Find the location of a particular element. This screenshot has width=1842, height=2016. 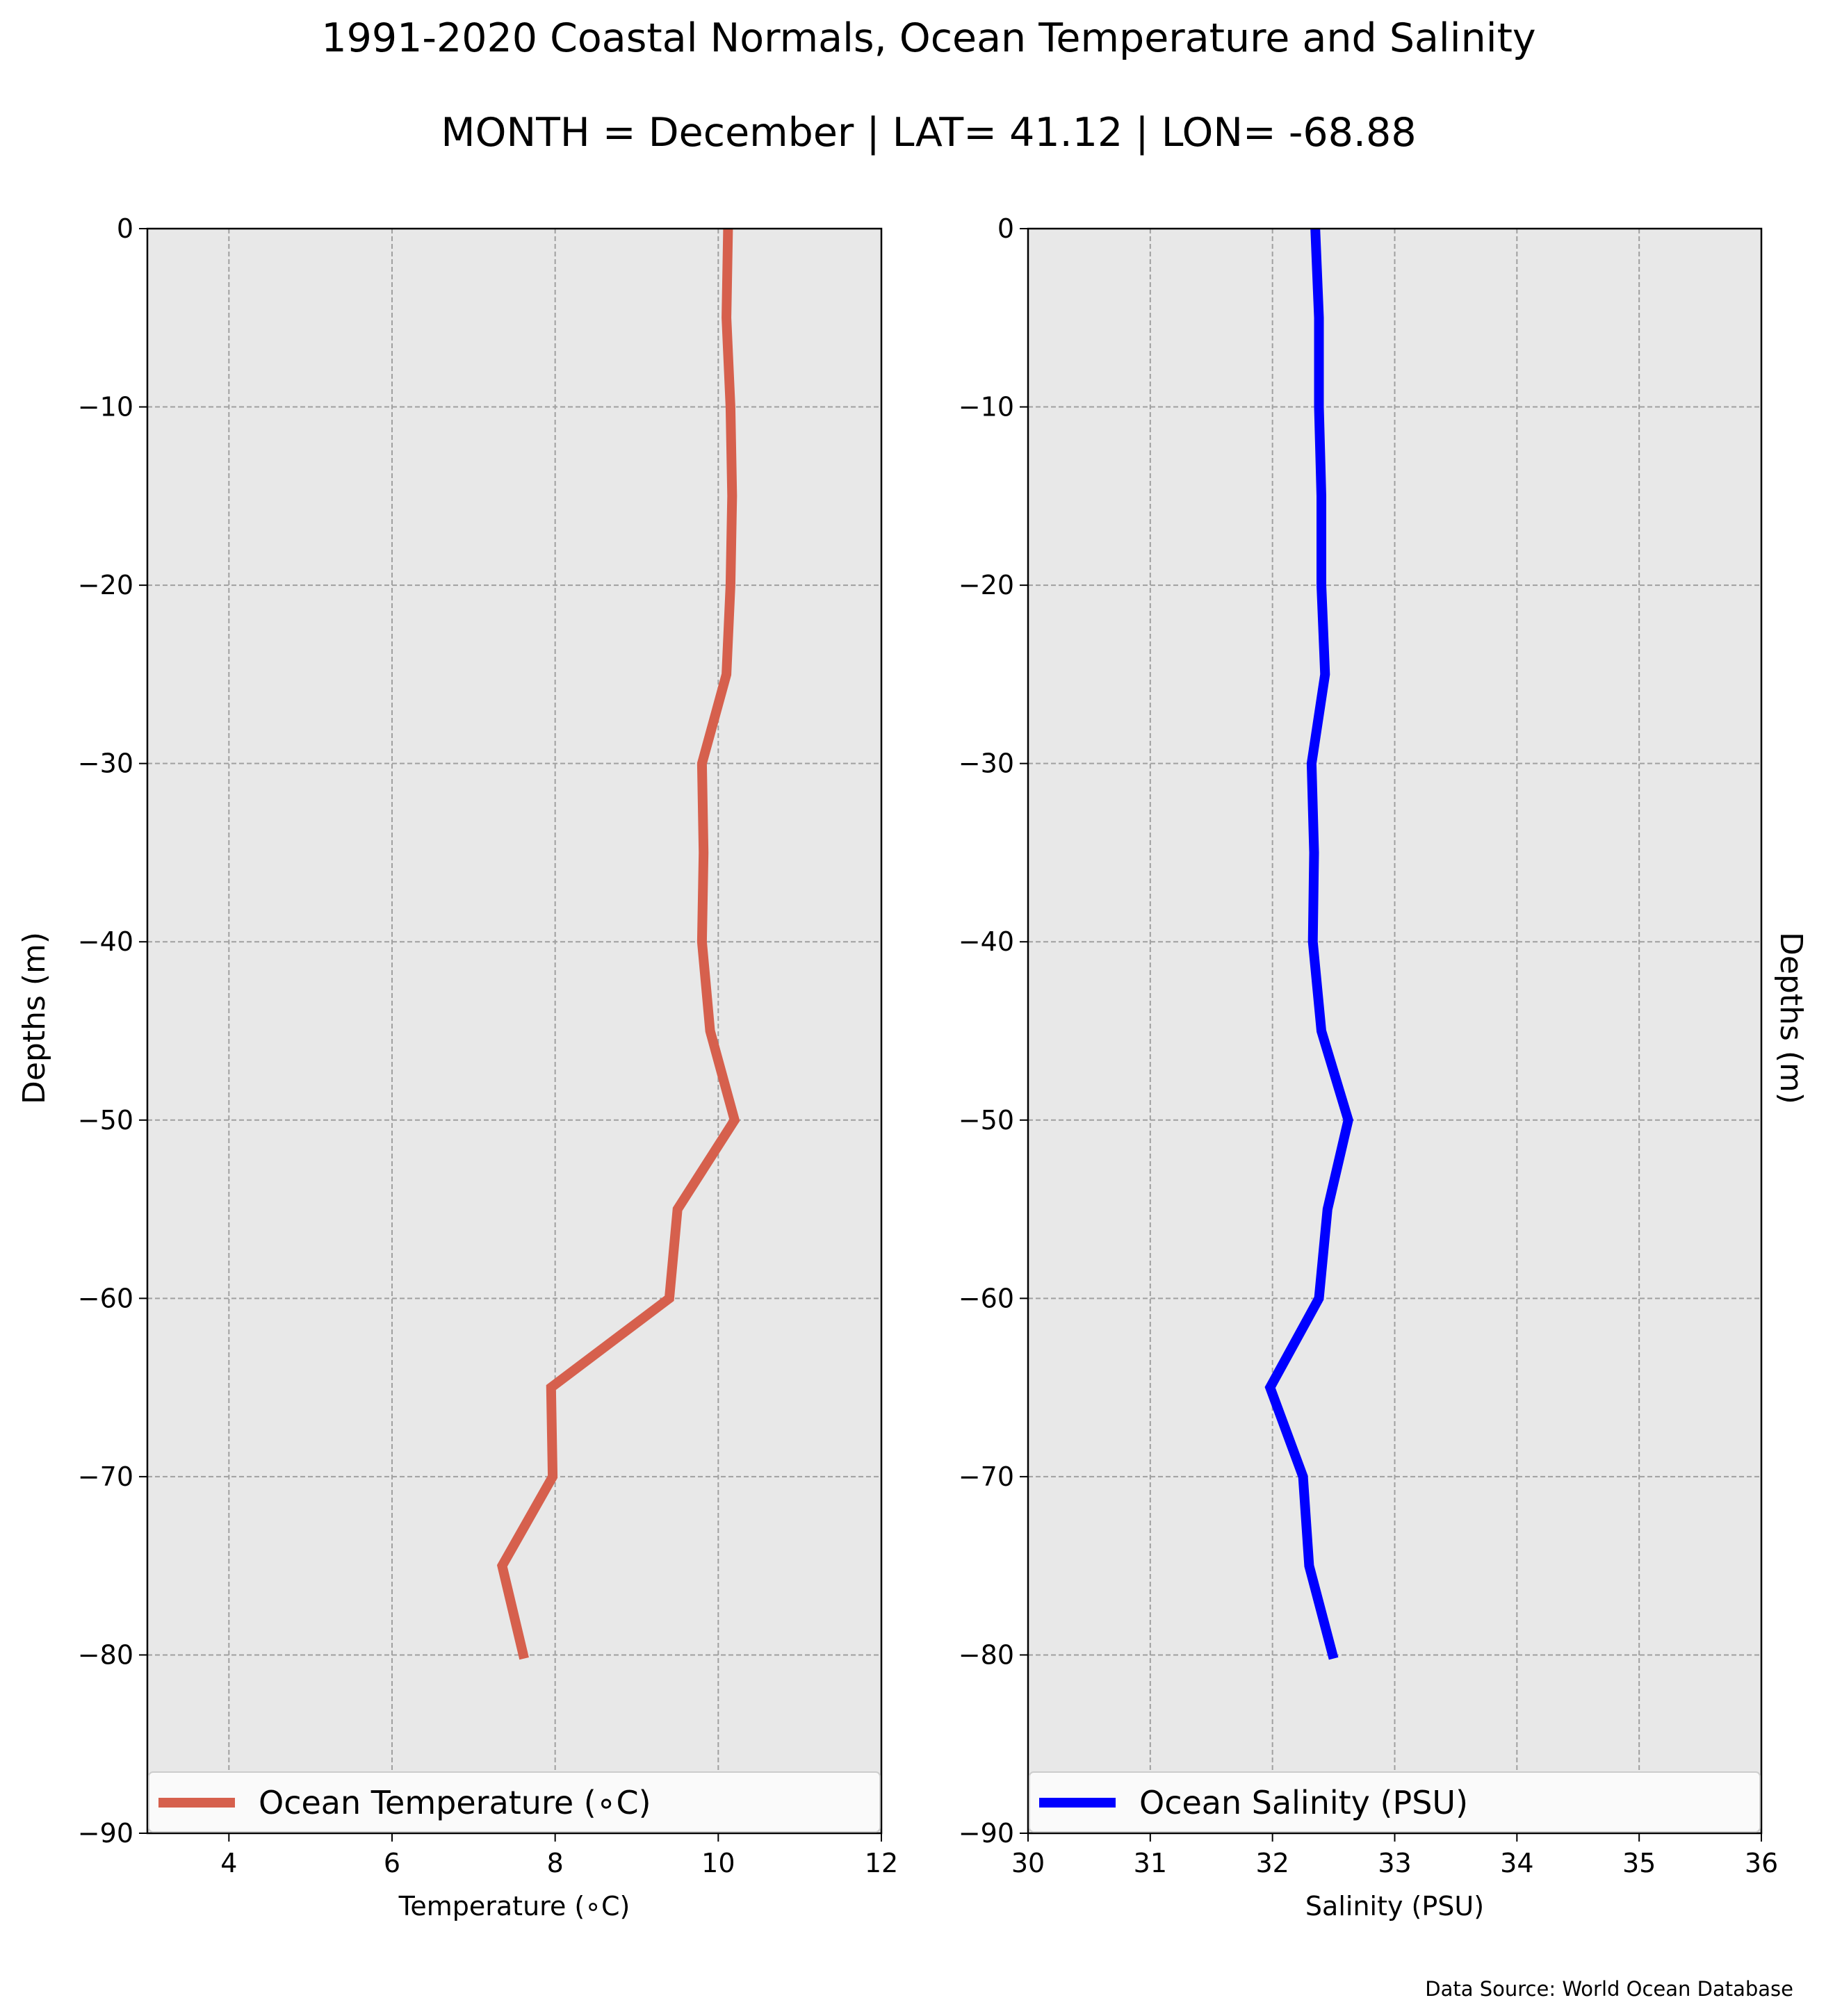

right-y-axis-label: Depths (m) is located at coordinates (1791, 1018).